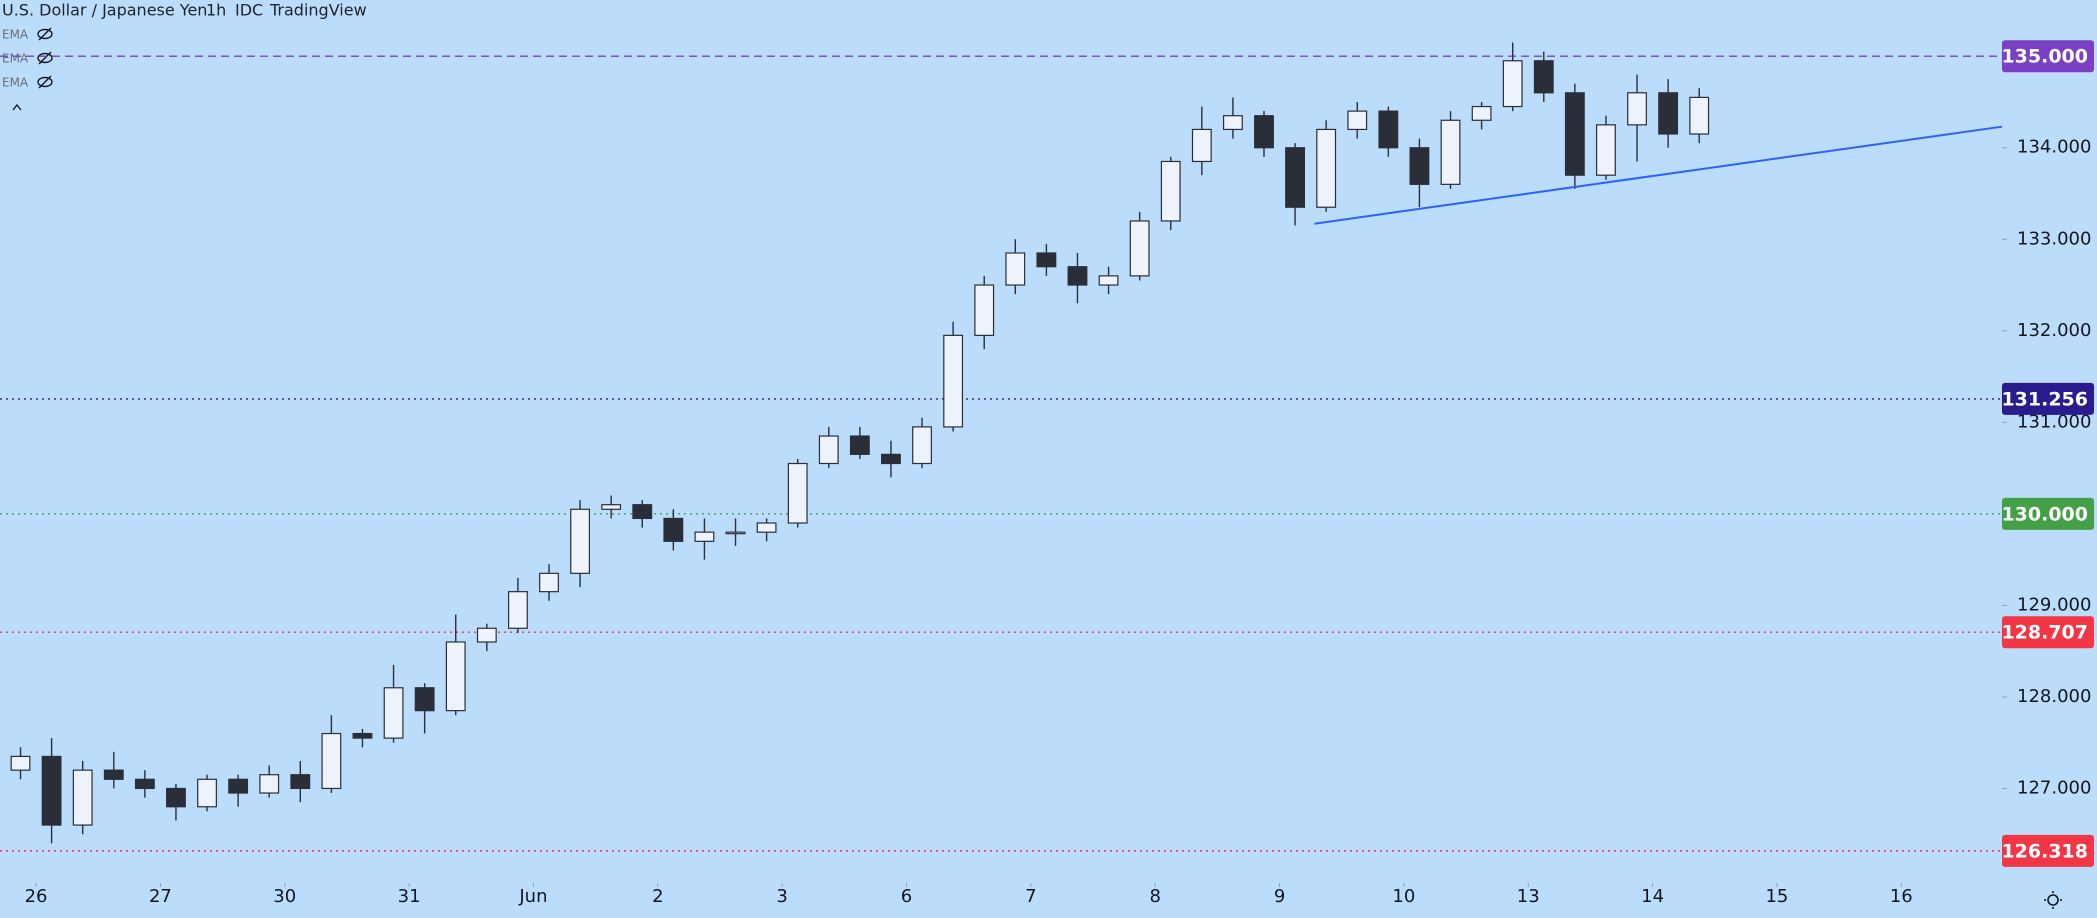 The image size is (2097, 918). I want to click on y-tick-label: 127.000, so click(2054, 787).